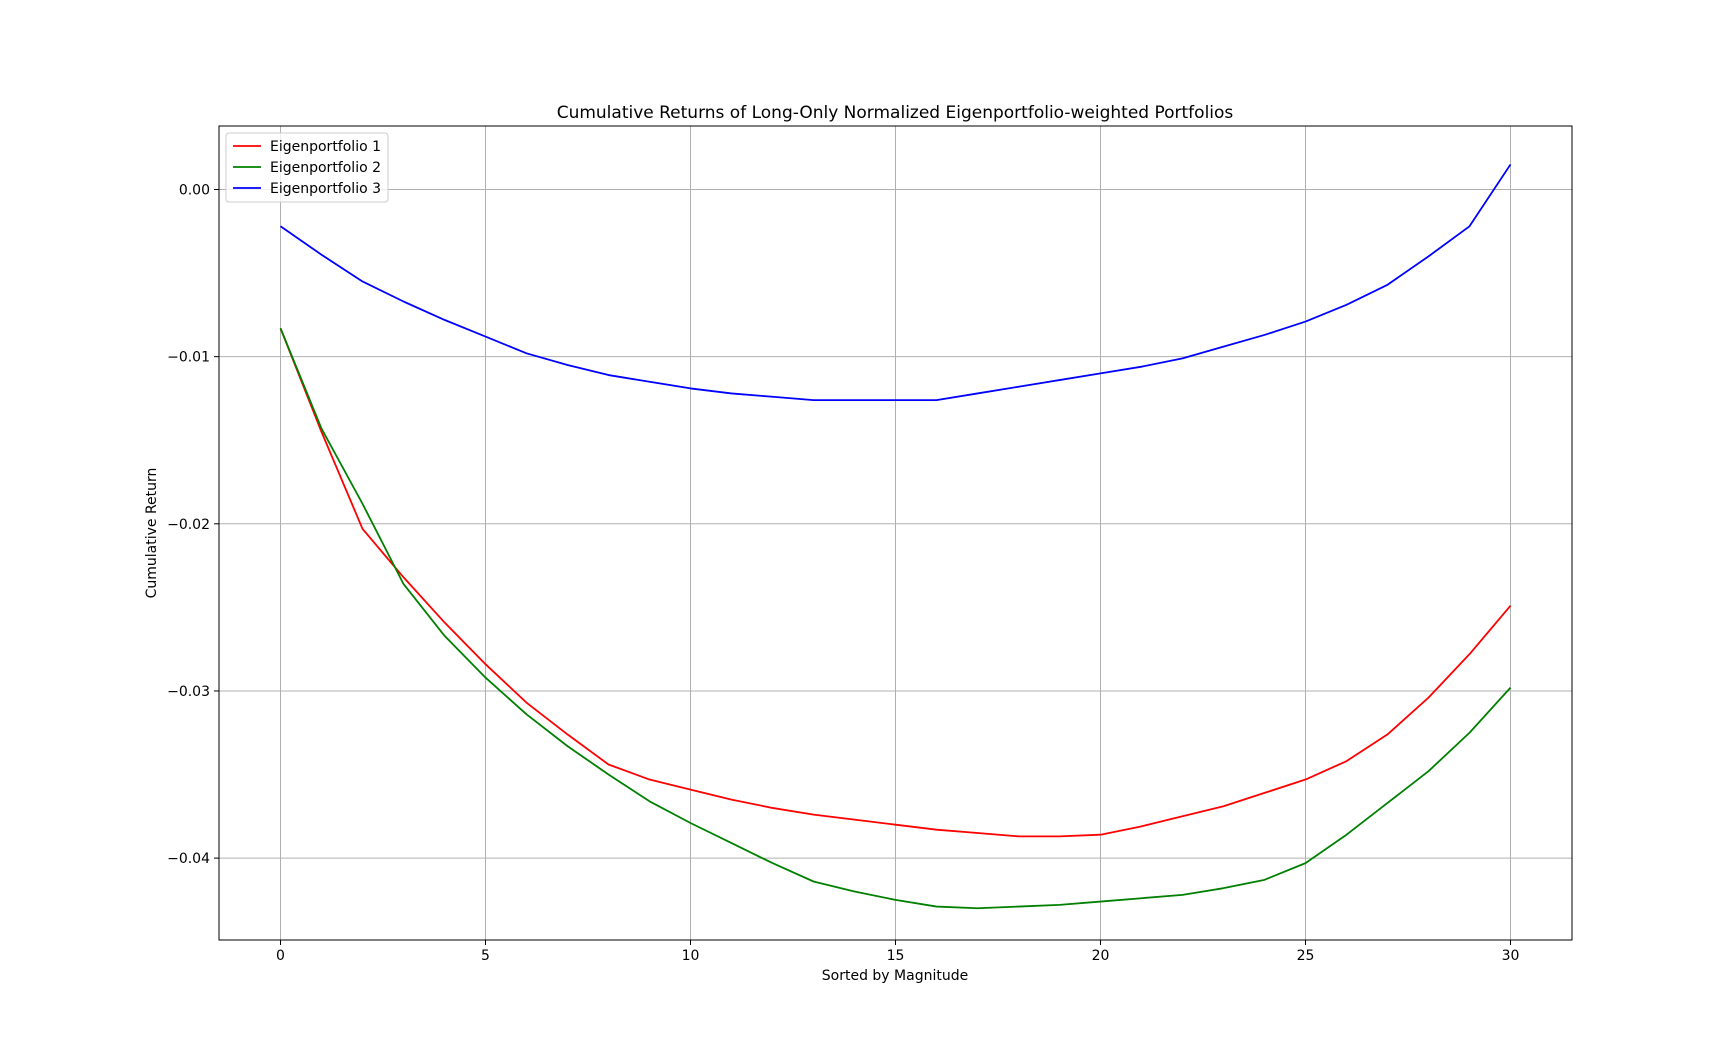 This screenshot has height=1044, width=1728. I want to click on x-axis-label: Sorted by Magnitude, so click(895, 976).